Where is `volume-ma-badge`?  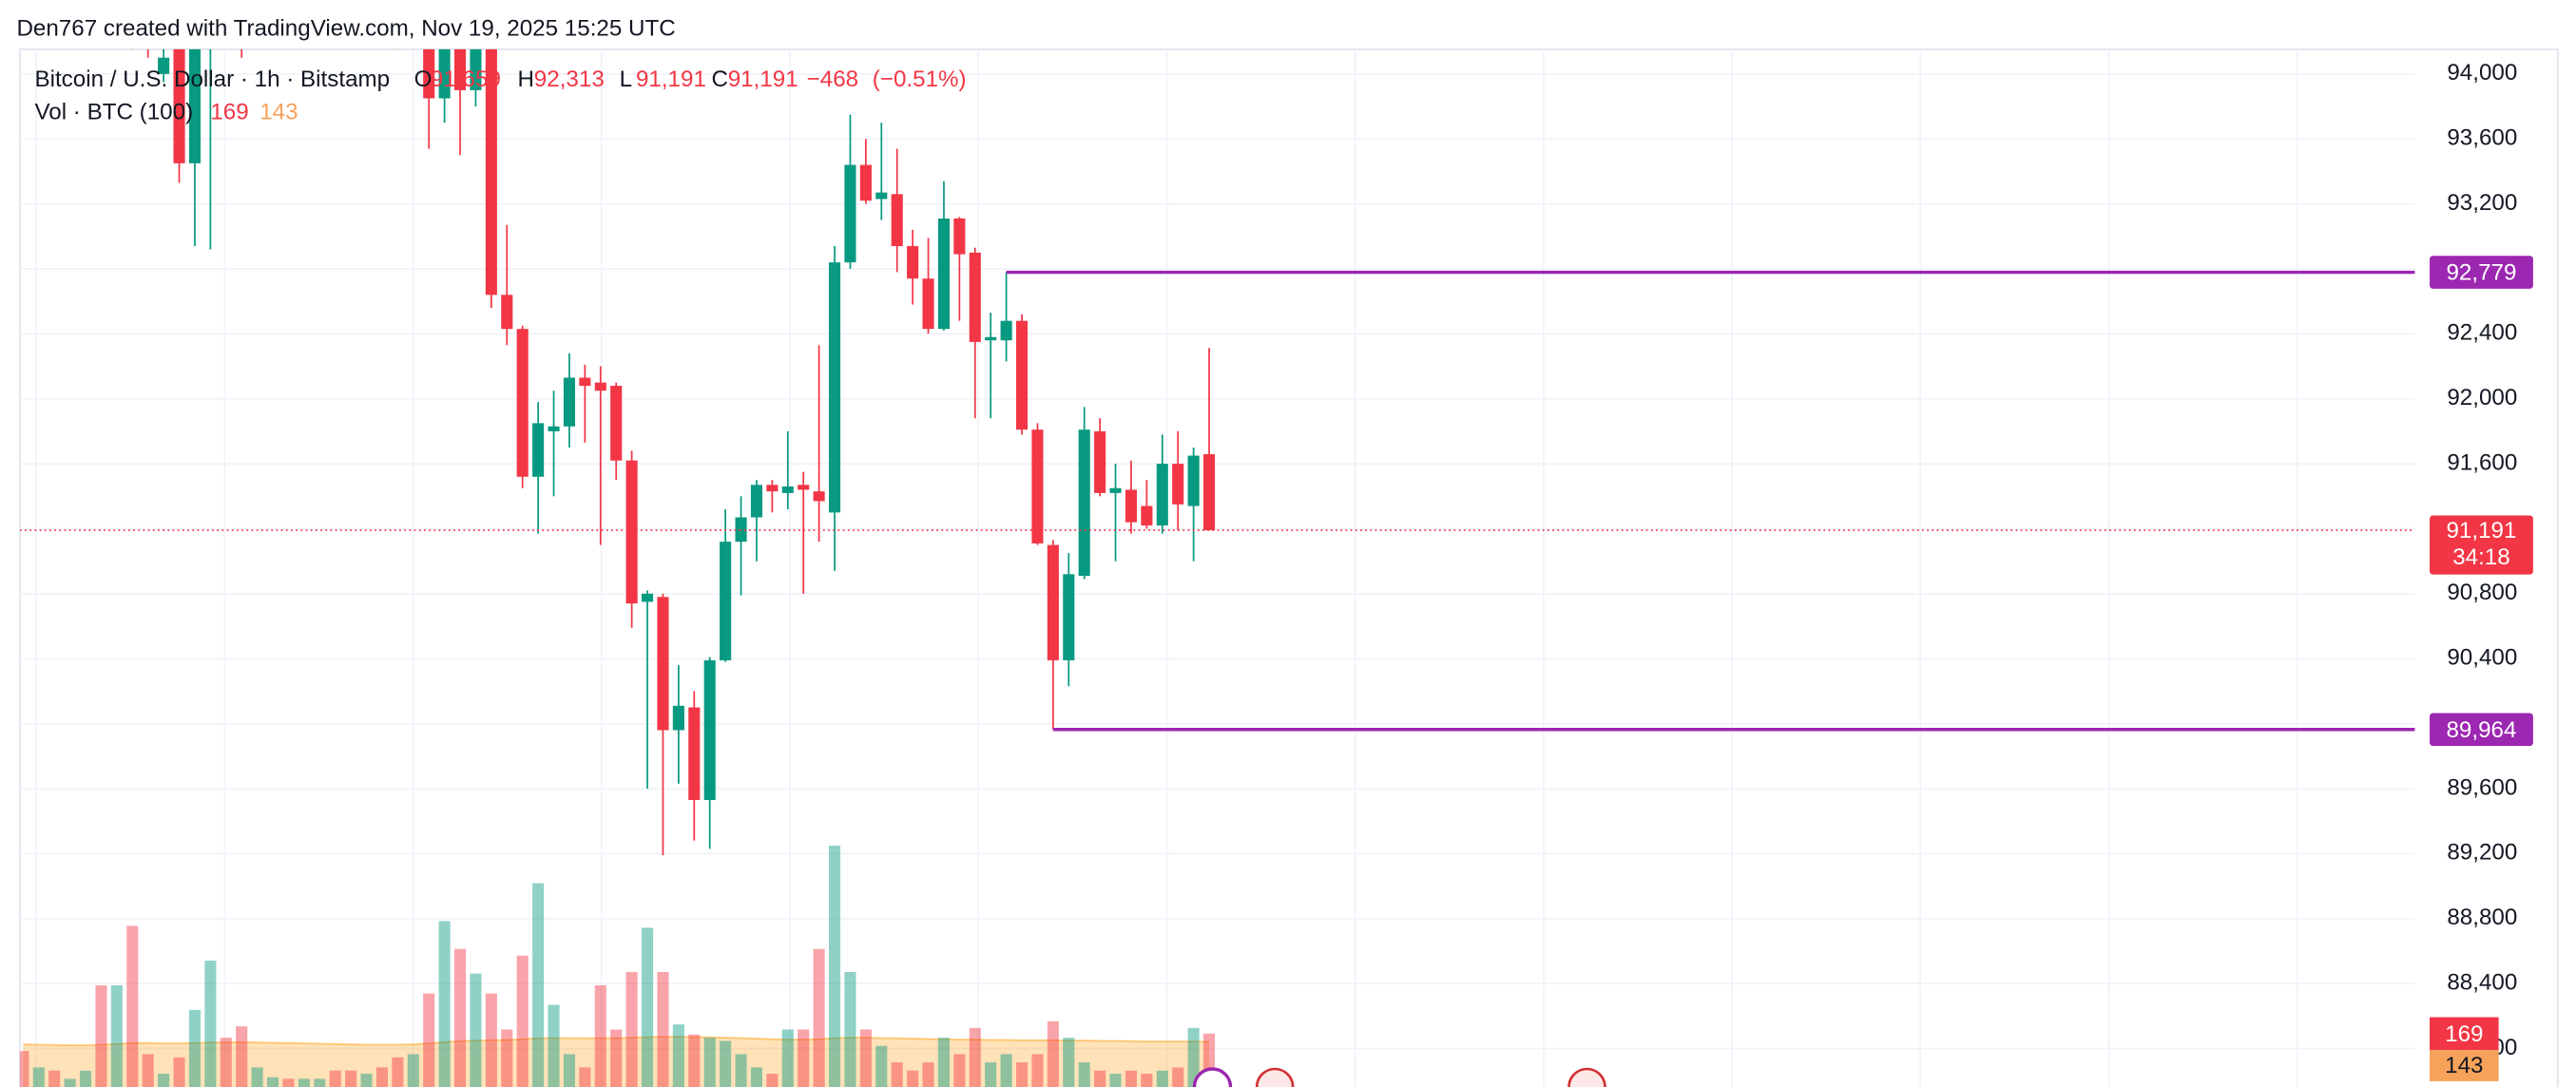
volume-ma-badge is located at coordinates (2464, 1065).